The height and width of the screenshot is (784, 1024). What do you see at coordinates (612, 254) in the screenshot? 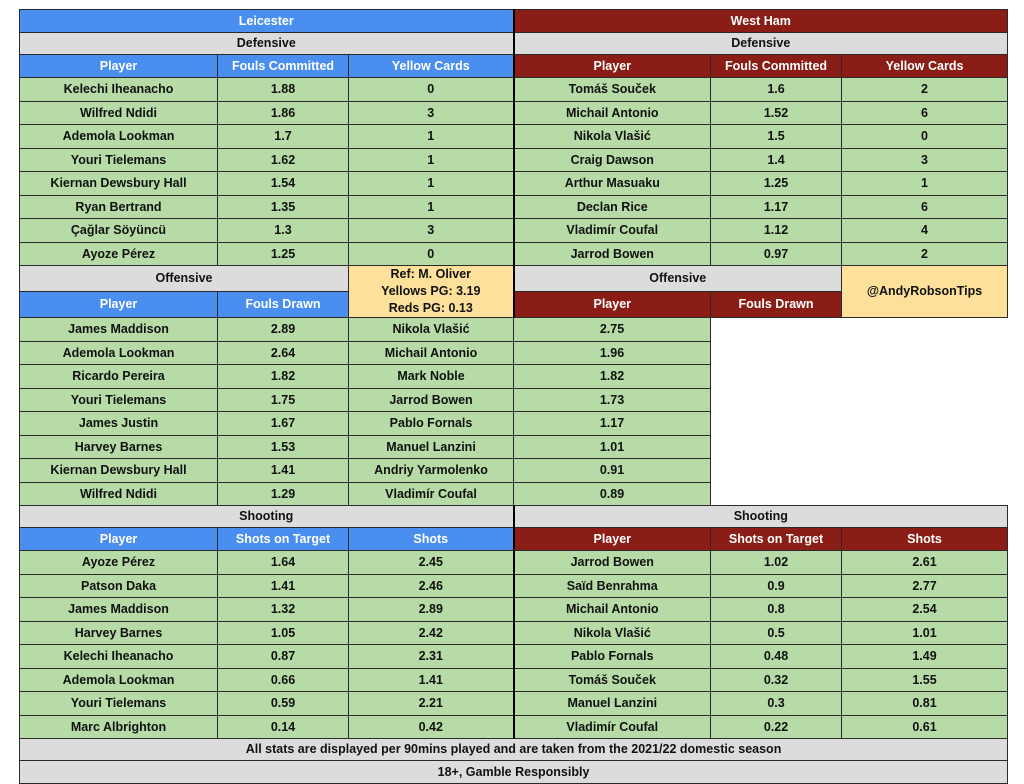
I see `away-defensive-player: Jarrod Bowen` at bounding box center [612, 254].